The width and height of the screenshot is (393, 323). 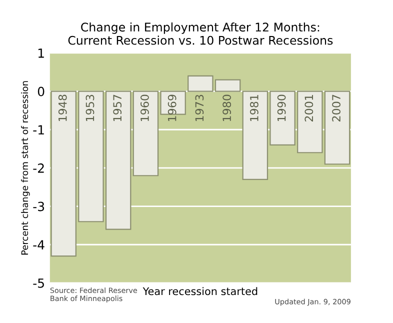 What do you see at coordinates (38, 207) in the screenshot?
I see `y-tick-label: -3` at bounding box center [38, 207].